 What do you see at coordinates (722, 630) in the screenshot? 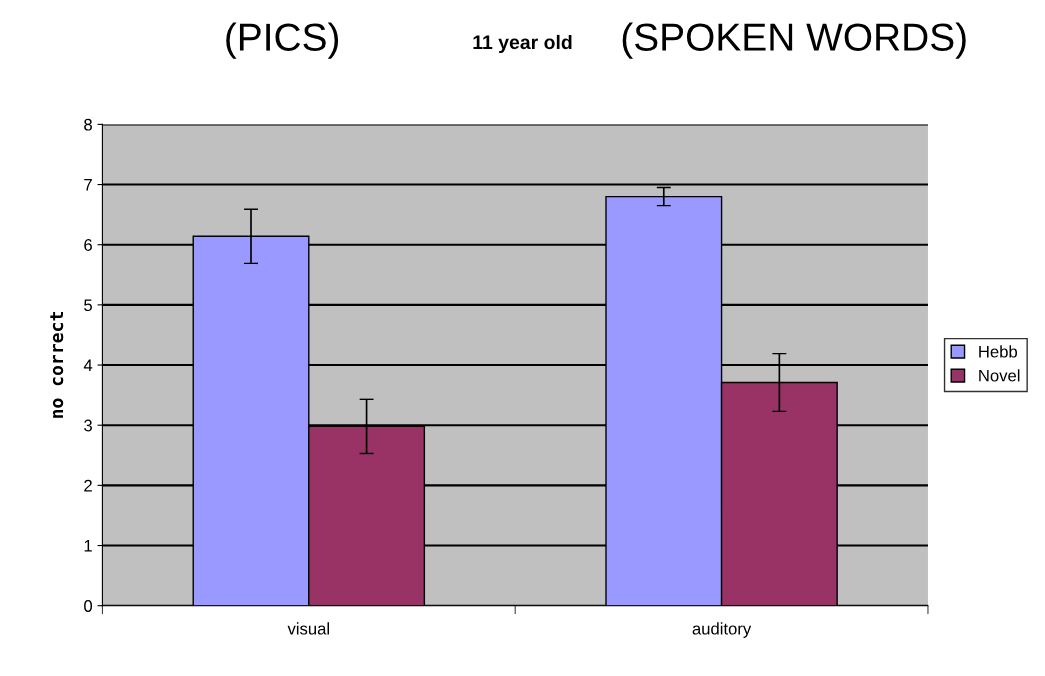
I see `x-tick-label: auditory` at bounding box center [722, 630].